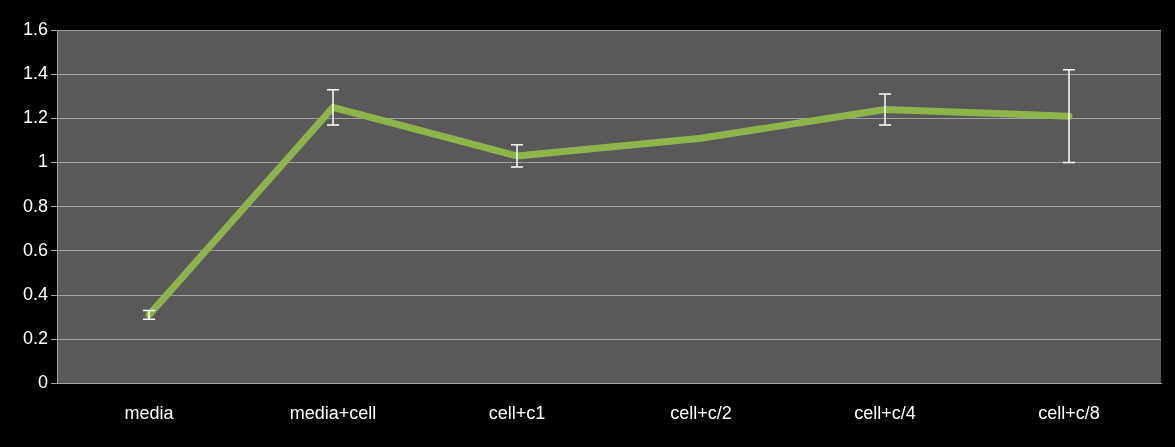  Describe the element at coordinates (517, 413) in the screenshot. I see `x-tick-label: cell+c1` at that location.